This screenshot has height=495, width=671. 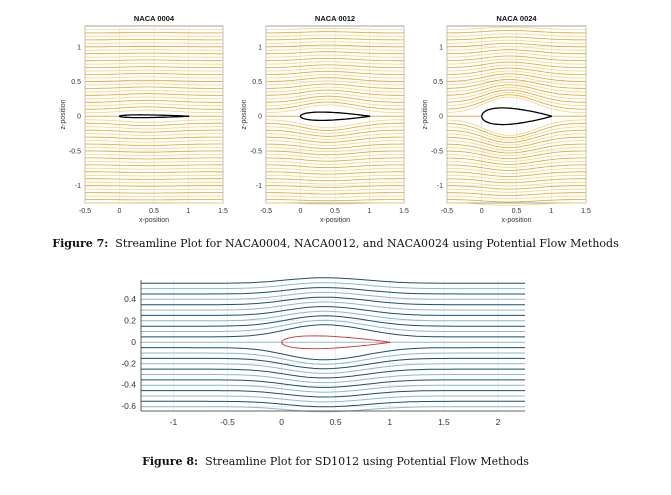 I want to click on x-tick-label: -1, so click(x=174, y=422).